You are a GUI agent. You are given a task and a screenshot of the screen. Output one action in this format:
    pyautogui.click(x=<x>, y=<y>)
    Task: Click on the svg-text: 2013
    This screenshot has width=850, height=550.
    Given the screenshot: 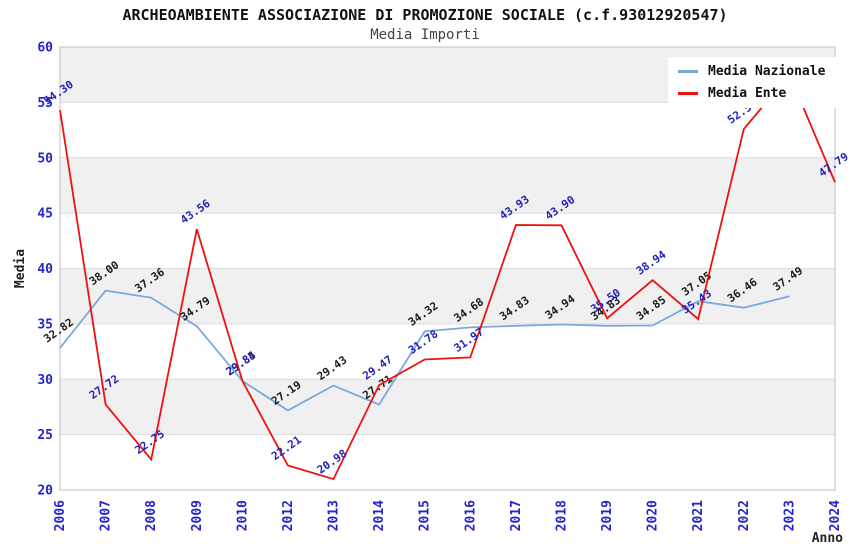 What is the action you would take?
    pyautogui.click(x=334, y=515)
    